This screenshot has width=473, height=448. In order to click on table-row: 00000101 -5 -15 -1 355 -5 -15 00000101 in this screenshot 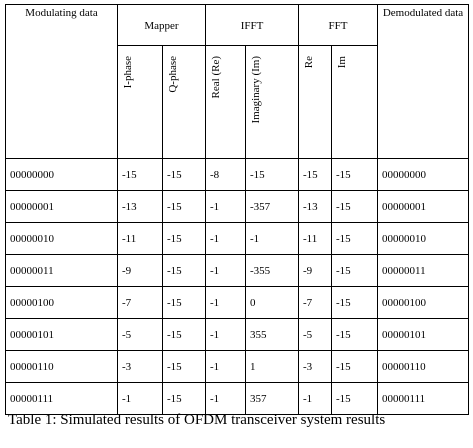, I will do `click(237, 334)`.